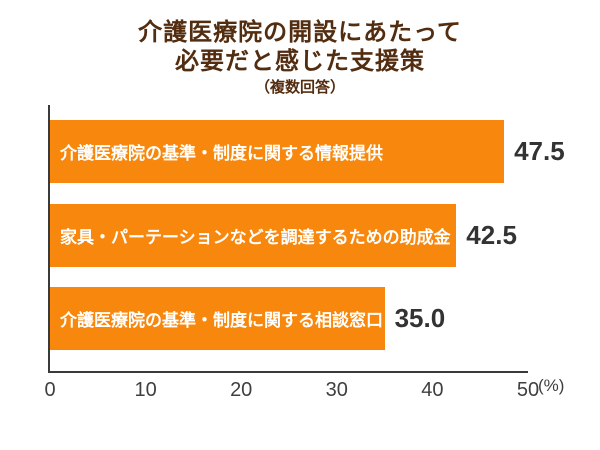  I want to click on bar-category-label: 家具・パーテーションなどを調達するための助成金, so click(255, 237).